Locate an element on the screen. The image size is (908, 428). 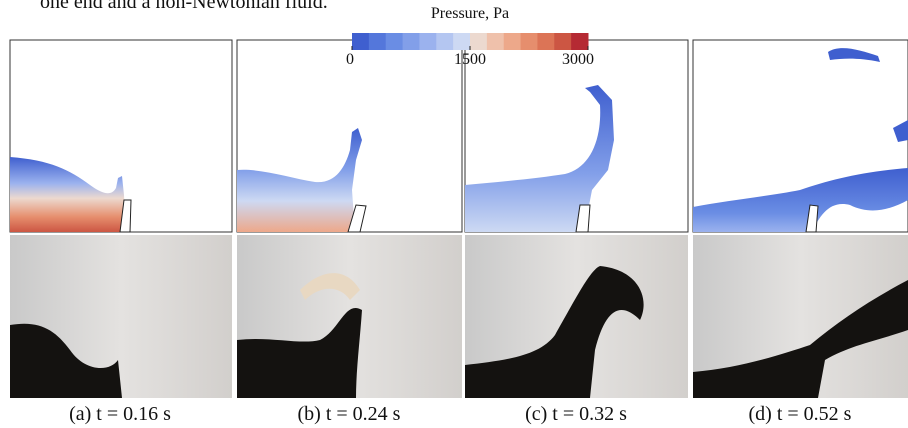
photo-splash is located at coordinates (330, 286).